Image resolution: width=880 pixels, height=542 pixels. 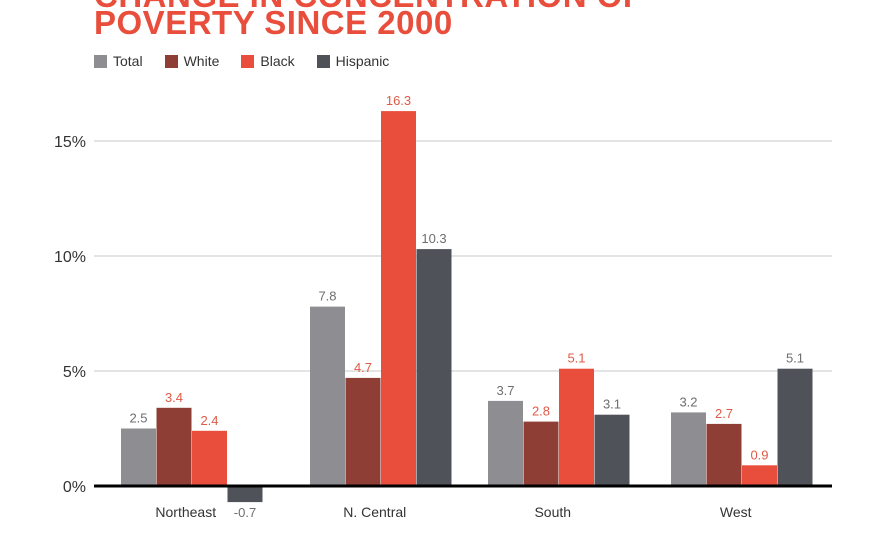 I want to click on data-label-black-south: 5.1, so click(x=576, y=358).